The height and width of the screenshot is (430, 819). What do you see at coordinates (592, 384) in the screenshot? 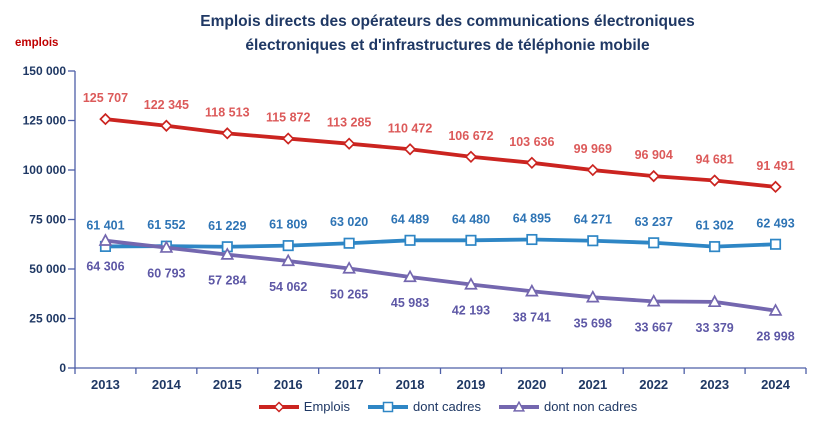
I see `x-axis-year-label: 2021` at bounding box center [592, 384].